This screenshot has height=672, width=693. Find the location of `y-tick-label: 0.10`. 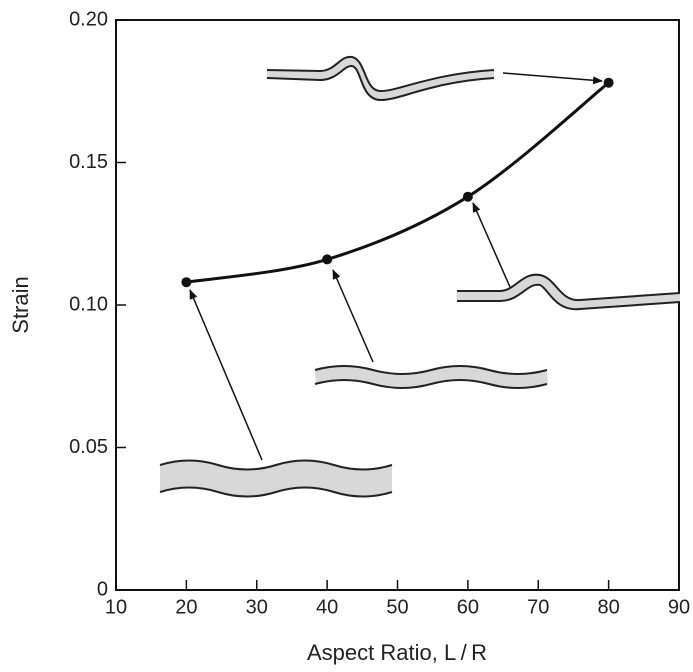

y-tick-label: 0.10 is located at coordinates (88, 304).